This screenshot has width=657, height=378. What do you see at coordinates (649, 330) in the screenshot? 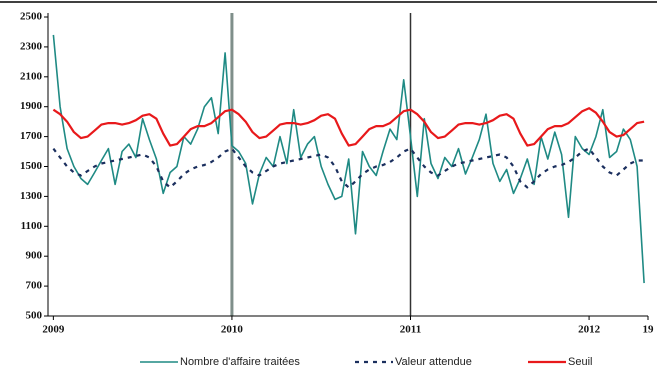
I see `x-tick-label: 19` at bounding box center [649, 330].